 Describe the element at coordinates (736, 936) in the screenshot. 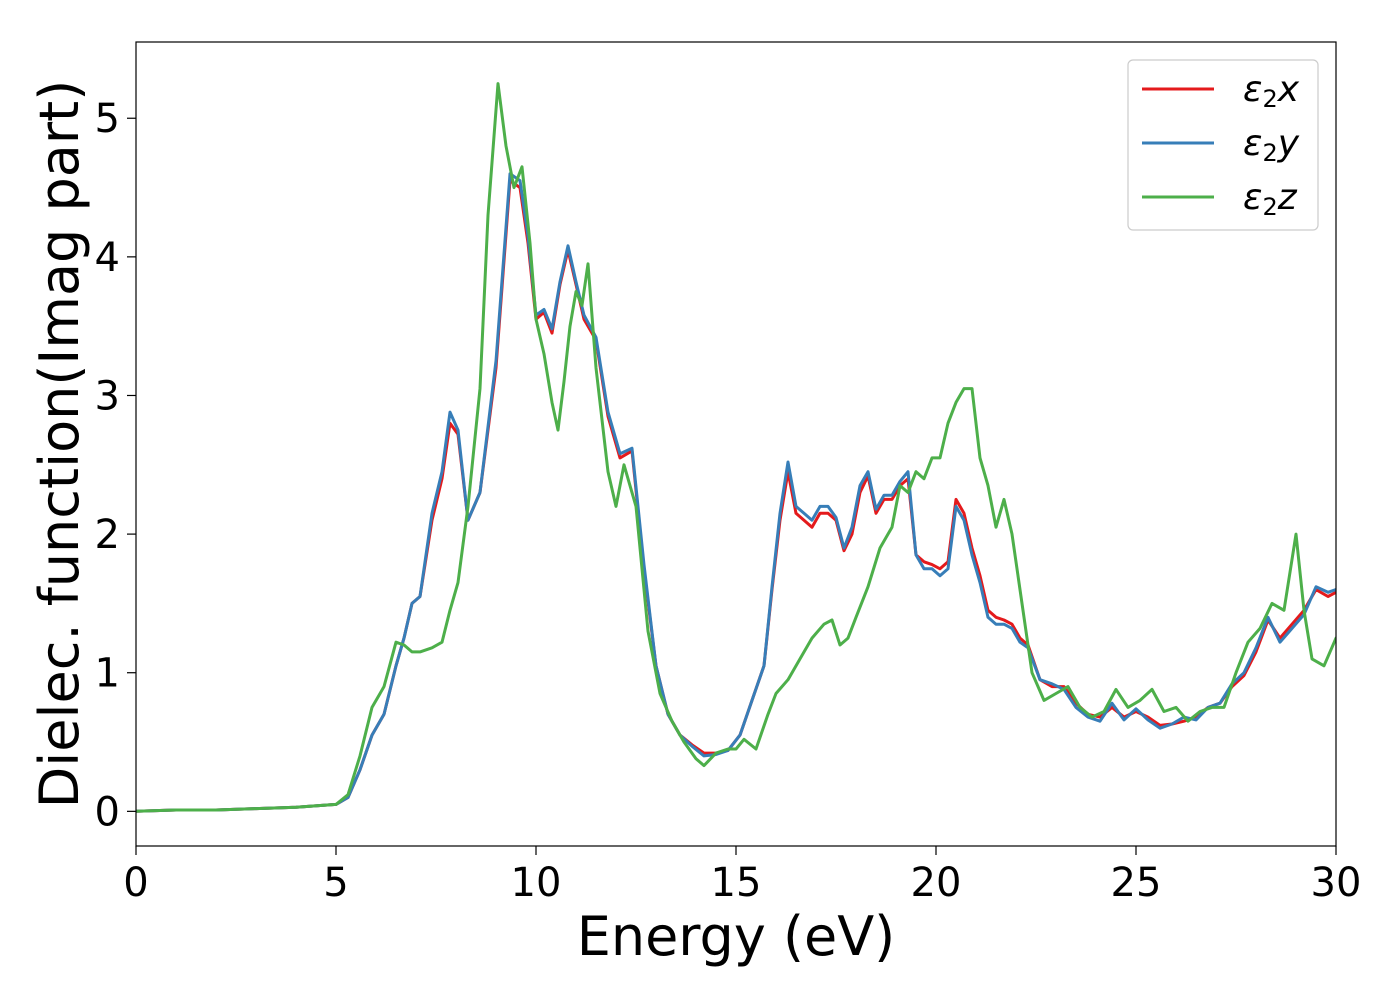

I see `x-axis-title: Energy (eV)` at that location.